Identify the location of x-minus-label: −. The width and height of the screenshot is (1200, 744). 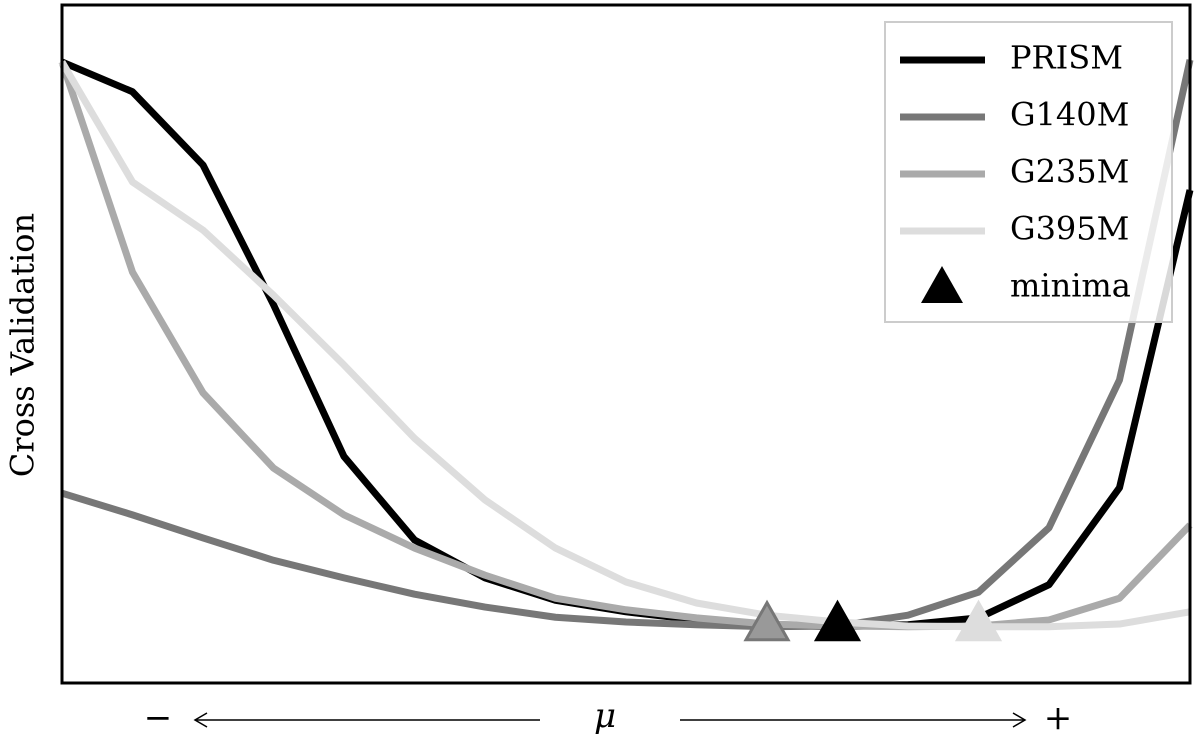
(158, 718).